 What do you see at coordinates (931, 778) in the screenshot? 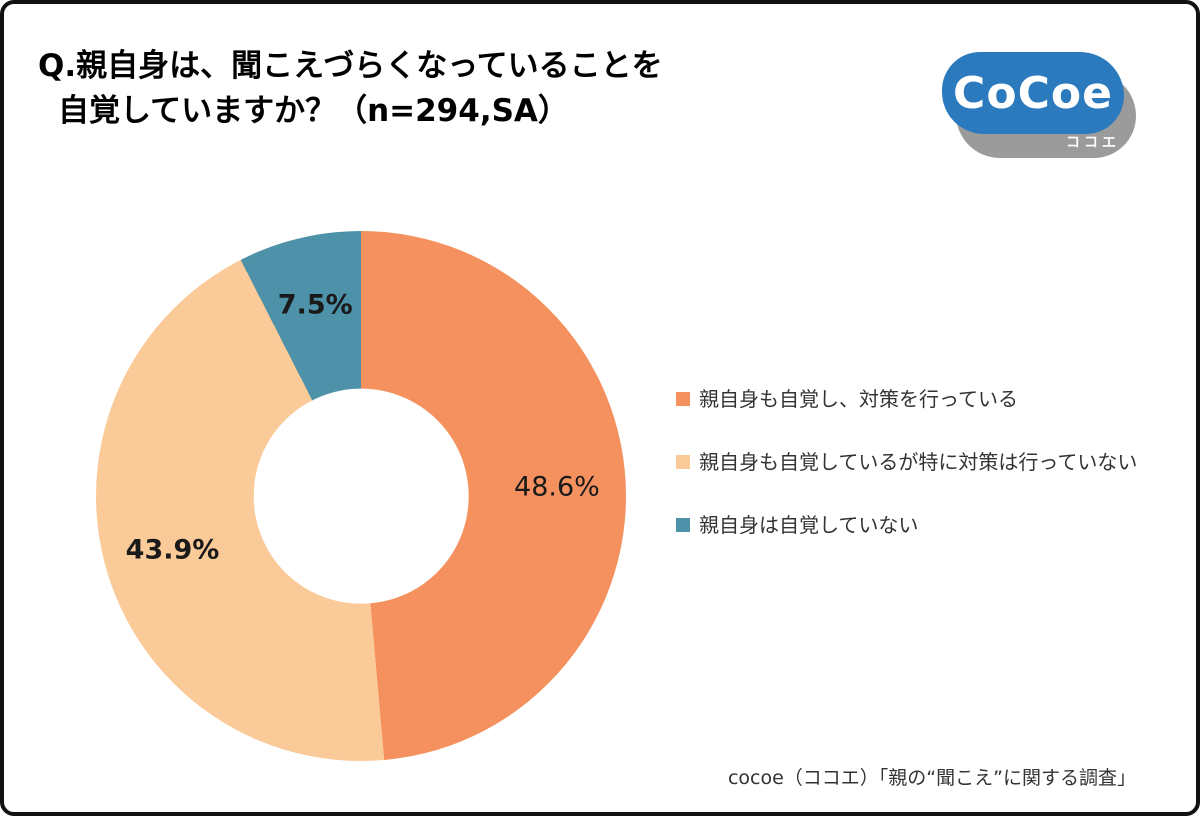
I see `source-note: cocoe（ココエ）「親の“聞こえ”に関する調査」` at bounding box center [931, 778].